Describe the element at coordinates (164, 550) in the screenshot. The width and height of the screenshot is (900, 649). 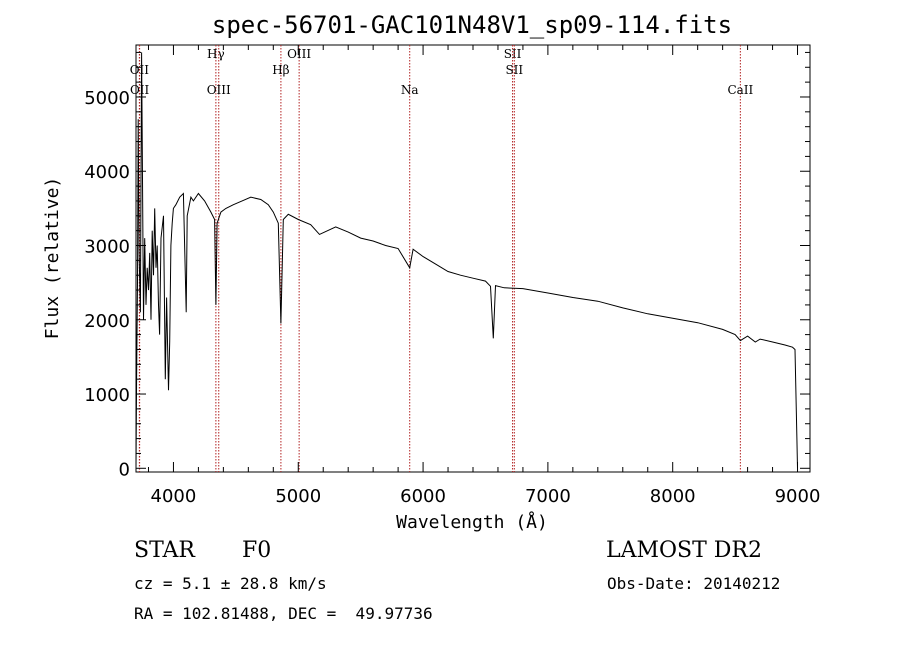
I see `object-class: STAR` at that location.